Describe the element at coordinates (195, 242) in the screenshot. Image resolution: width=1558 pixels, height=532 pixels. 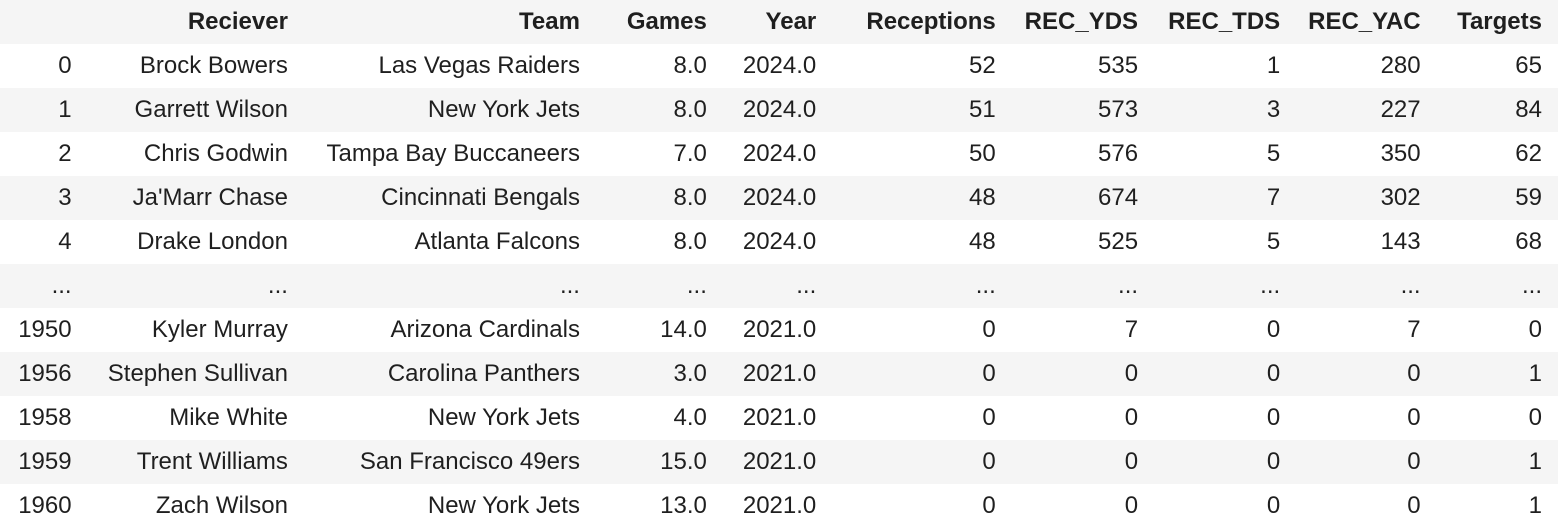
I see `table-cell: Drake London` at that location.